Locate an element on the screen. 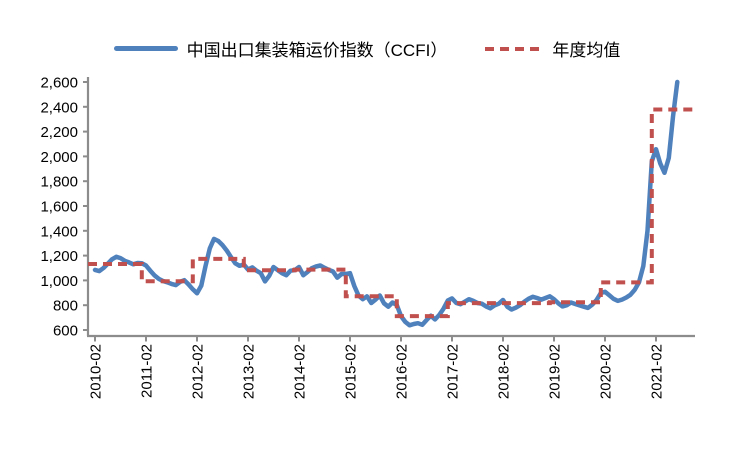  legend-item-ccfi: 中国出口集装箱运价指数（CCFI） is located at coordinates (280, 48).